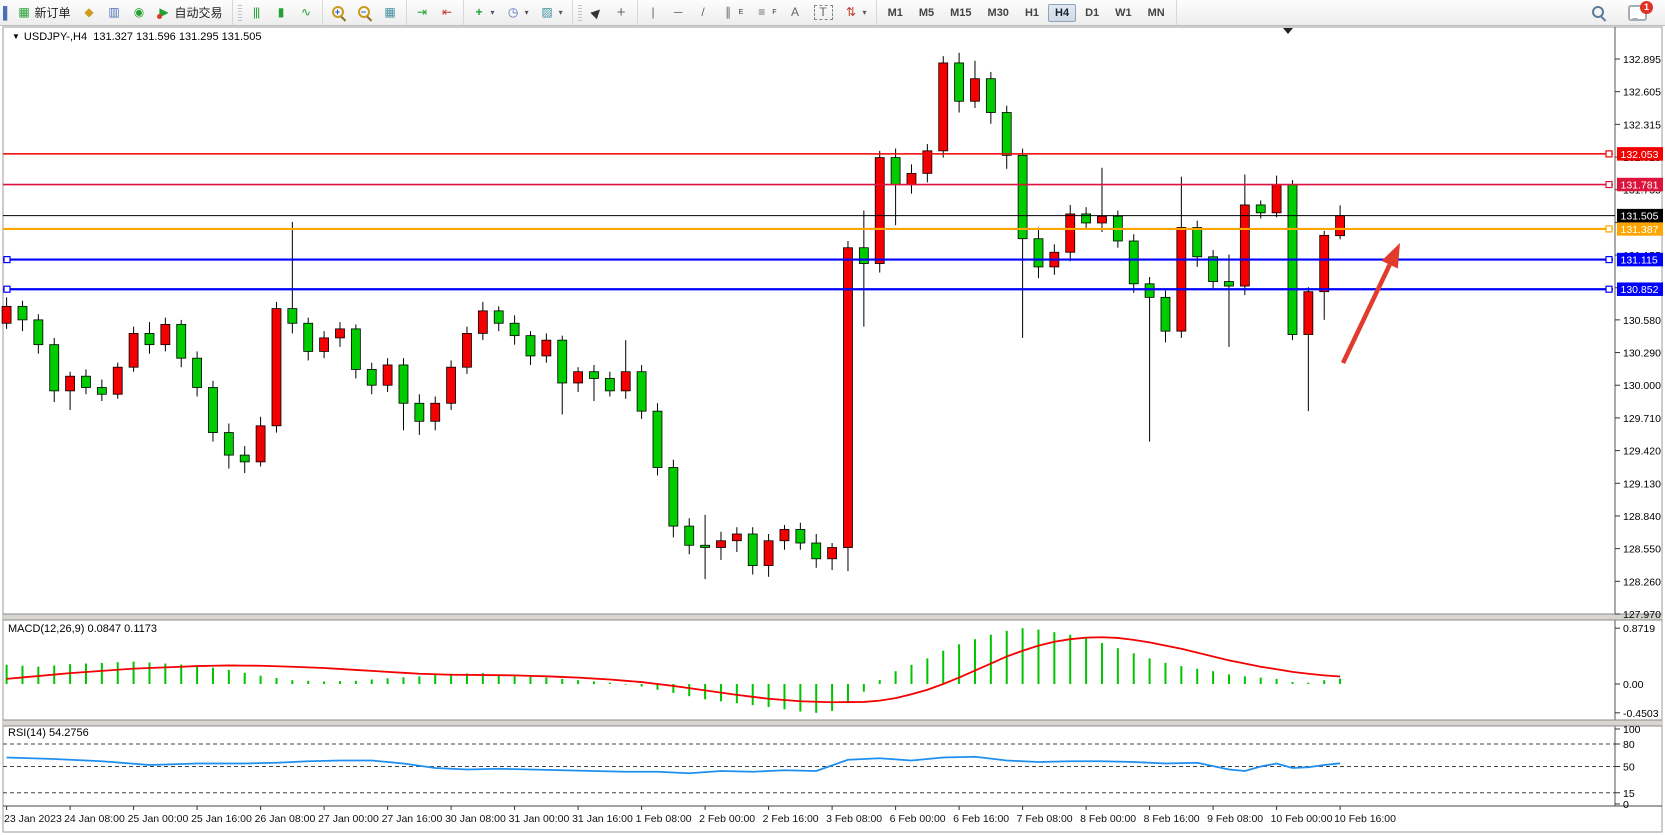  I want to click on fibonacci-button: ≡ F, so click(765, 12).